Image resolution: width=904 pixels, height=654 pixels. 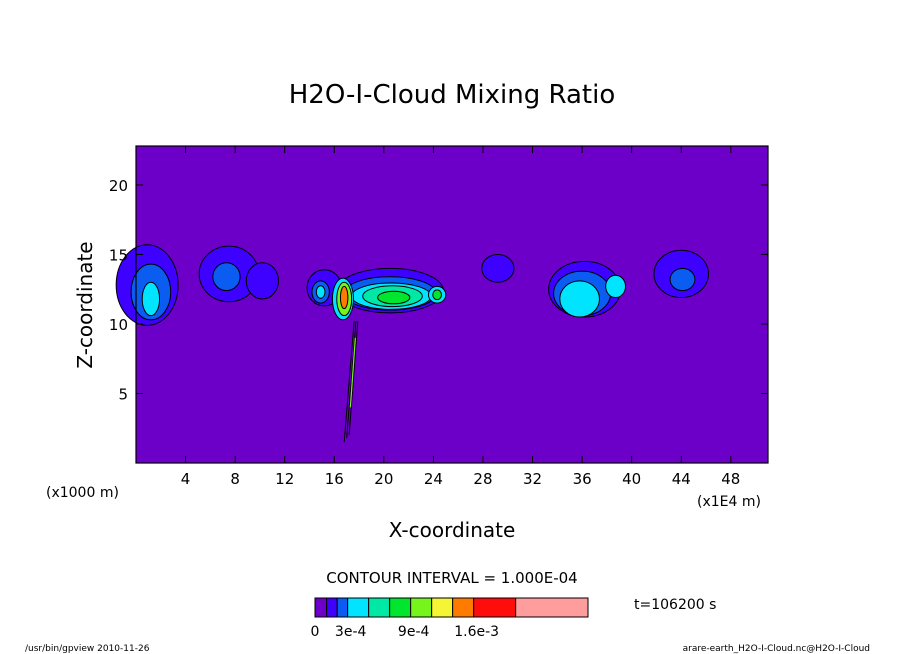 What do you see at coordinates (532, 479) in the screenshot?
I see `x-tick-label: 32` at bounding box center [532, 479].